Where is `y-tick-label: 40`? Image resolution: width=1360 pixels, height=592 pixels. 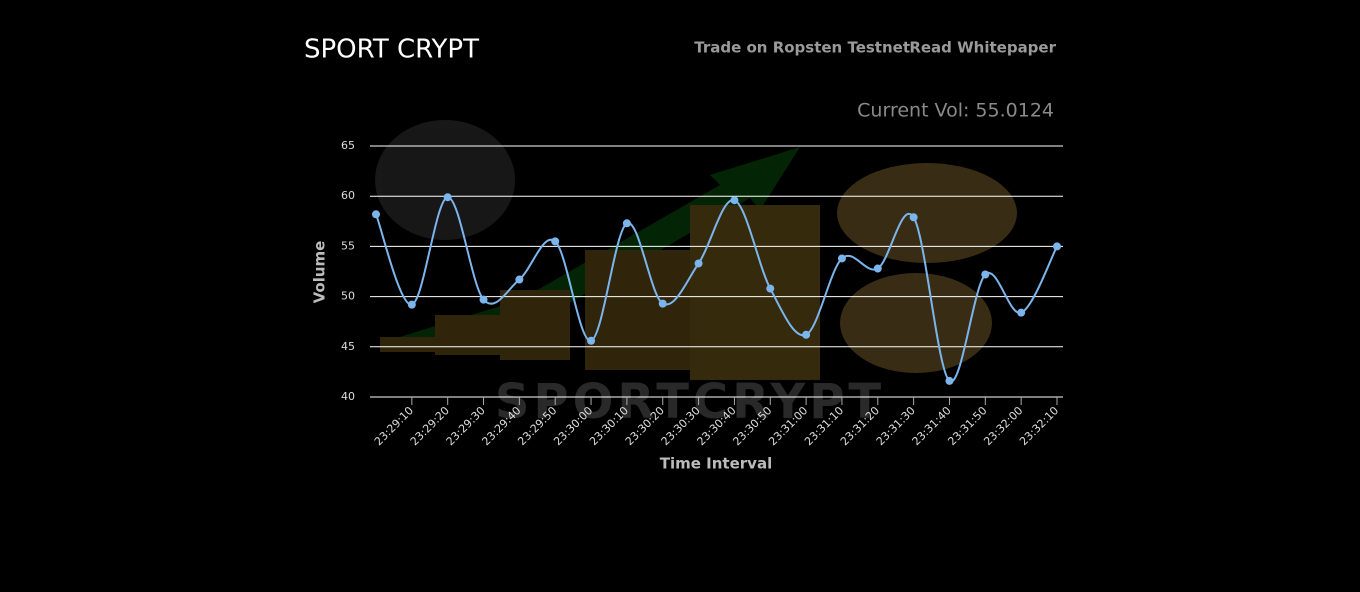
y-tick-label: 40 is located at coordinates (348, 396).